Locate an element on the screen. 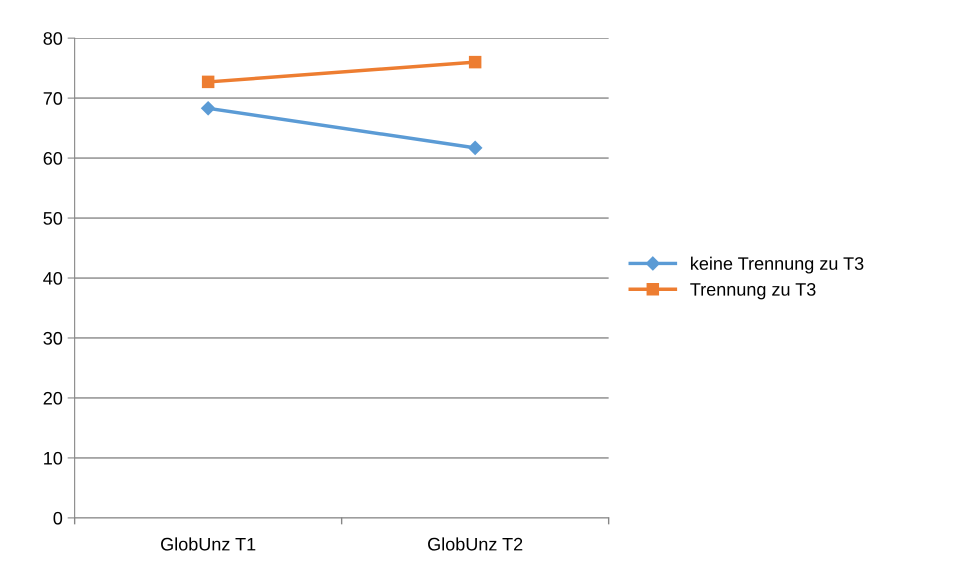  y-tick-label: 10 is located at coordinates (53, 458).